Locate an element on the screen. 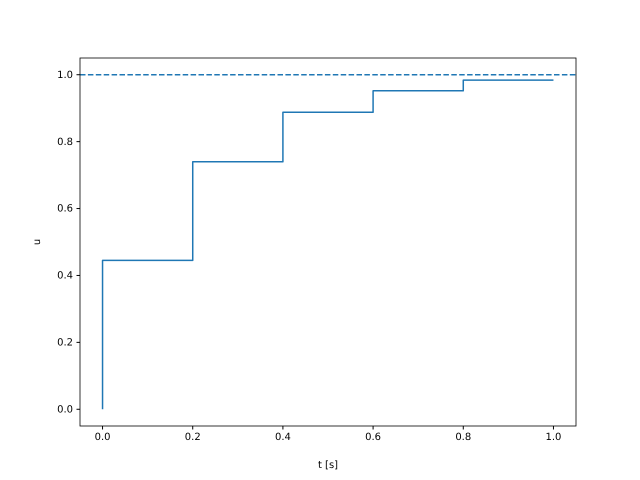 This screenshot has width=640, height=480. y-tick-label: 0.4 is located at coordinates (65, 276).